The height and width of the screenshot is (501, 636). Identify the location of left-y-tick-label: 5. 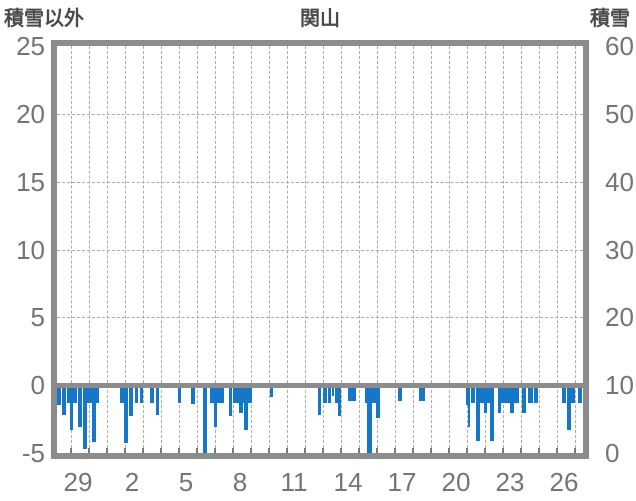
(37, 317).